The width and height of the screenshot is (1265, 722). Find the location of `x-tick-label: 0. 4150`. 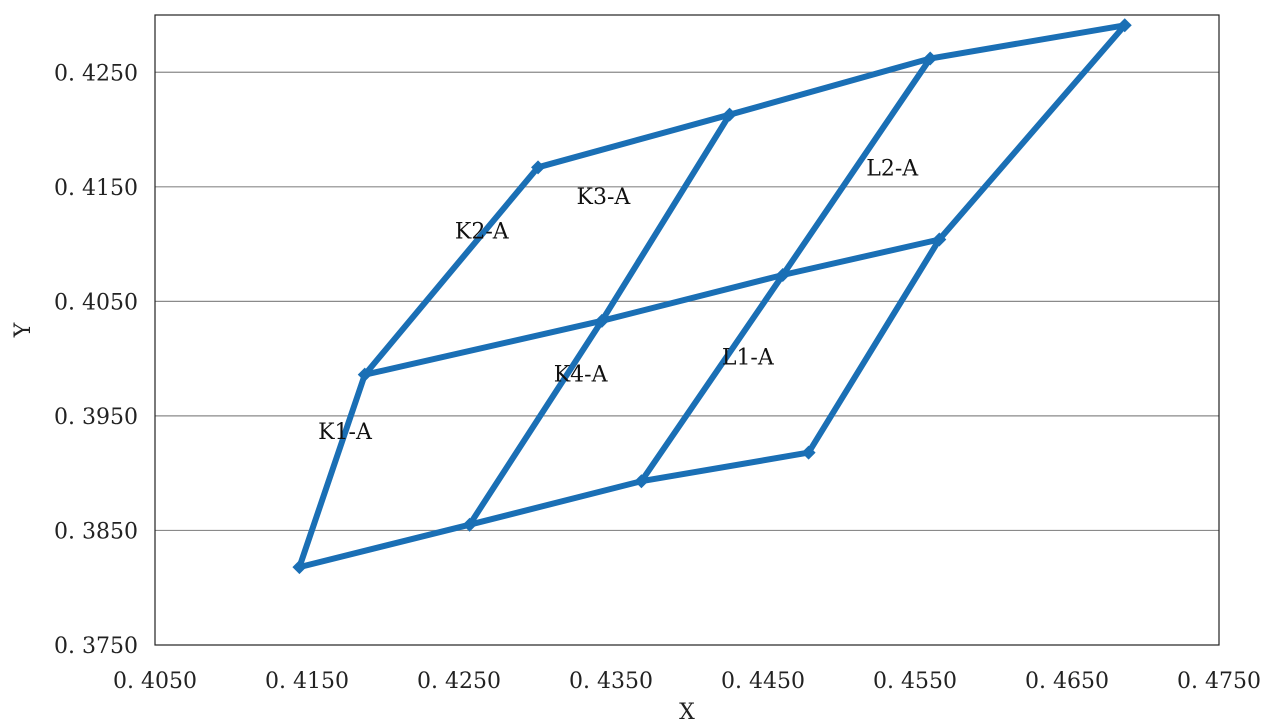

x-tick-label: 0. 4150 is located at coordinates (307, 681).